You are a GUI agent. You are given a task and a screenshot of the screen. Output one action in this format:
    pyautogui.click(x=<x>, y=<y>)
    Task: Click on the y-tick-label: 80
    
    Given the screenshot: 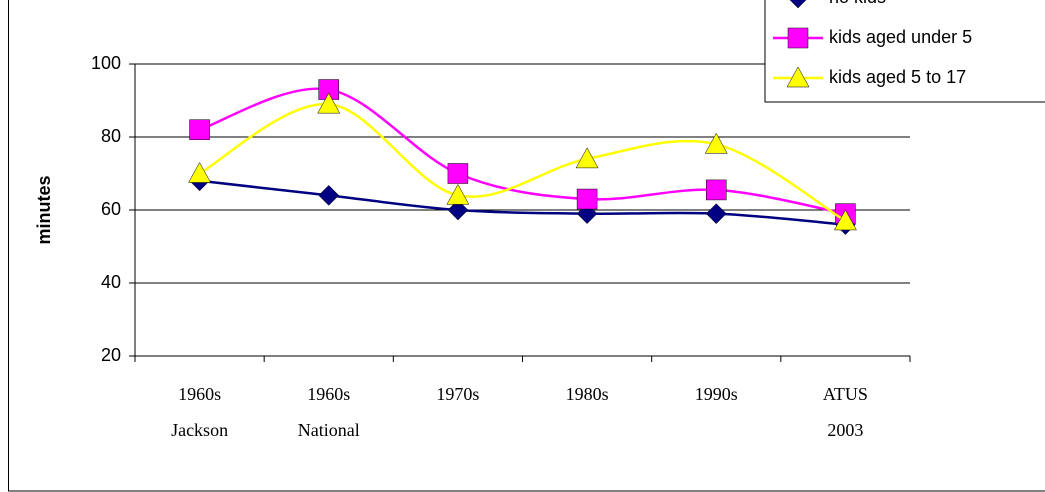 What is the action you would take?
    pyautogui.click(x=111, y=136)
    